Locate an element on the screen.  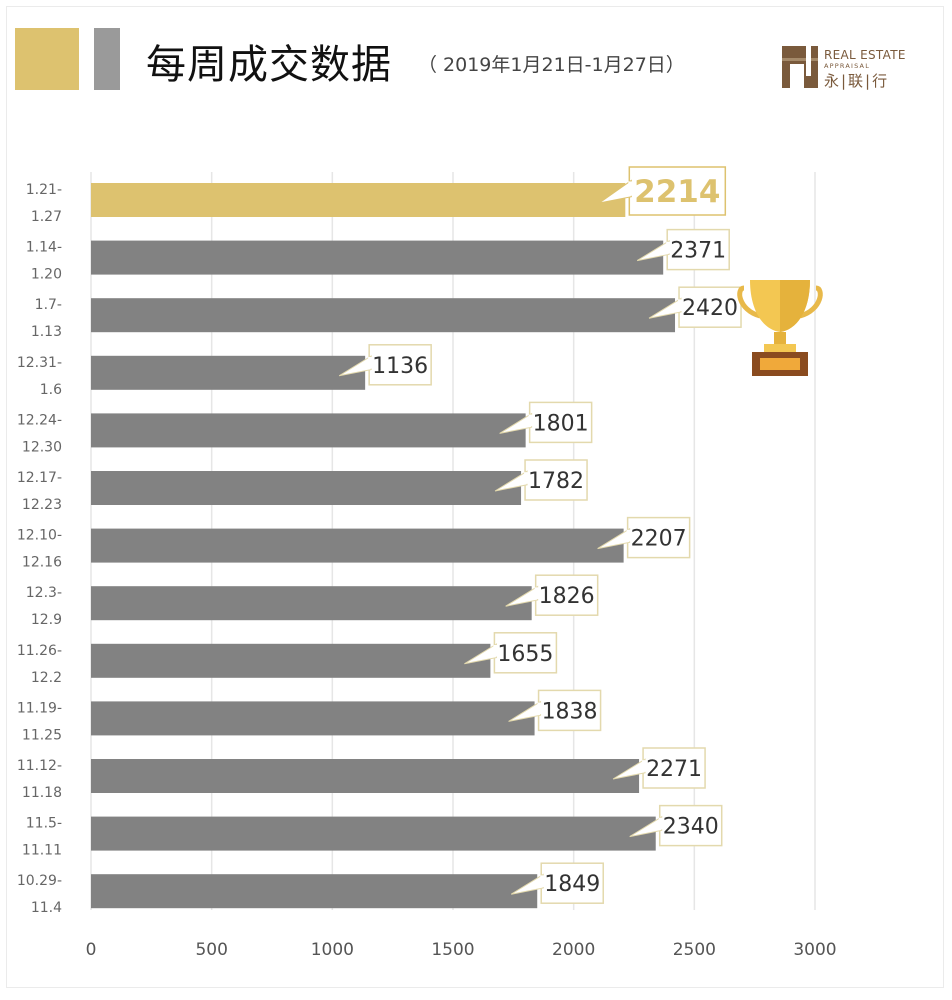
category-label-start: 12.17- is located at coordinates (39, 478).